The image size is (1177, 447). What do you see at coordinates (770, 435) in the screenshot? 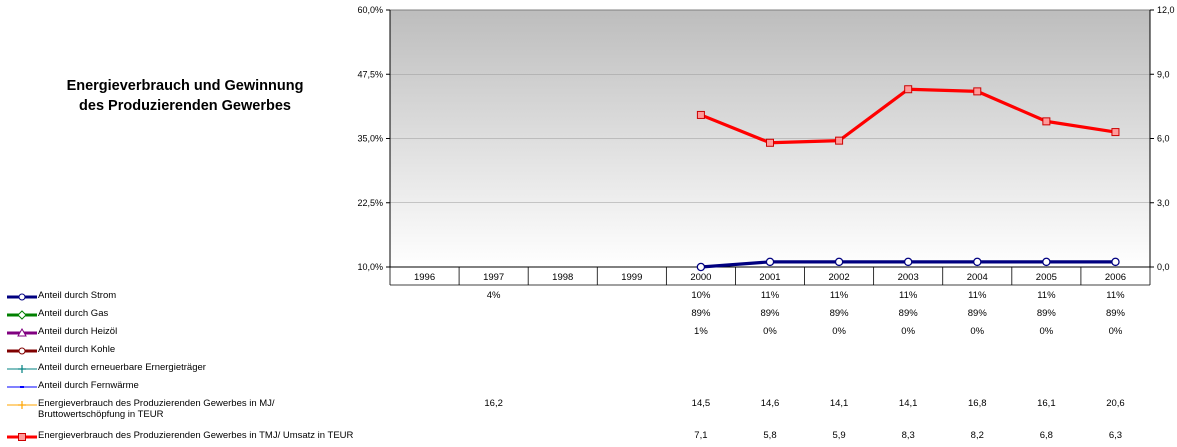
I see `data-label: 5,8` at bounding box center [770, 435].